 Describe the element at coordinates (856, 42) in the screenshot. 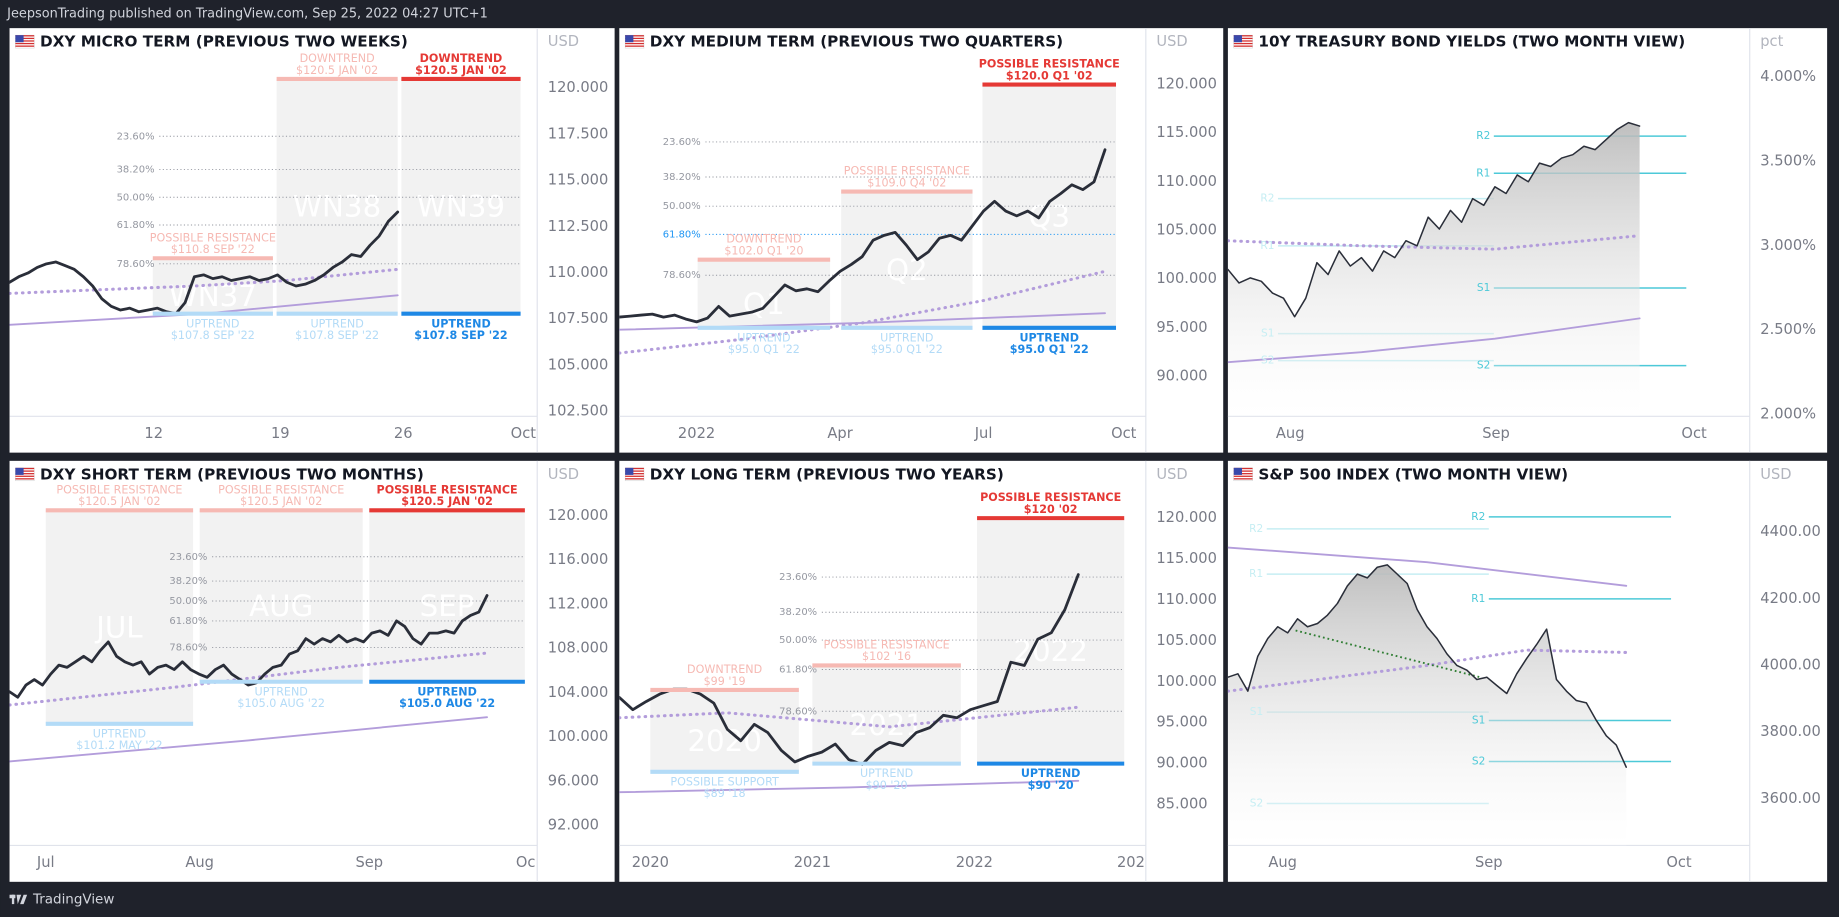

I see `chart-title: DXY MEDIUM TERM (PREVIOUS TWO QUARTERS)` at that location.